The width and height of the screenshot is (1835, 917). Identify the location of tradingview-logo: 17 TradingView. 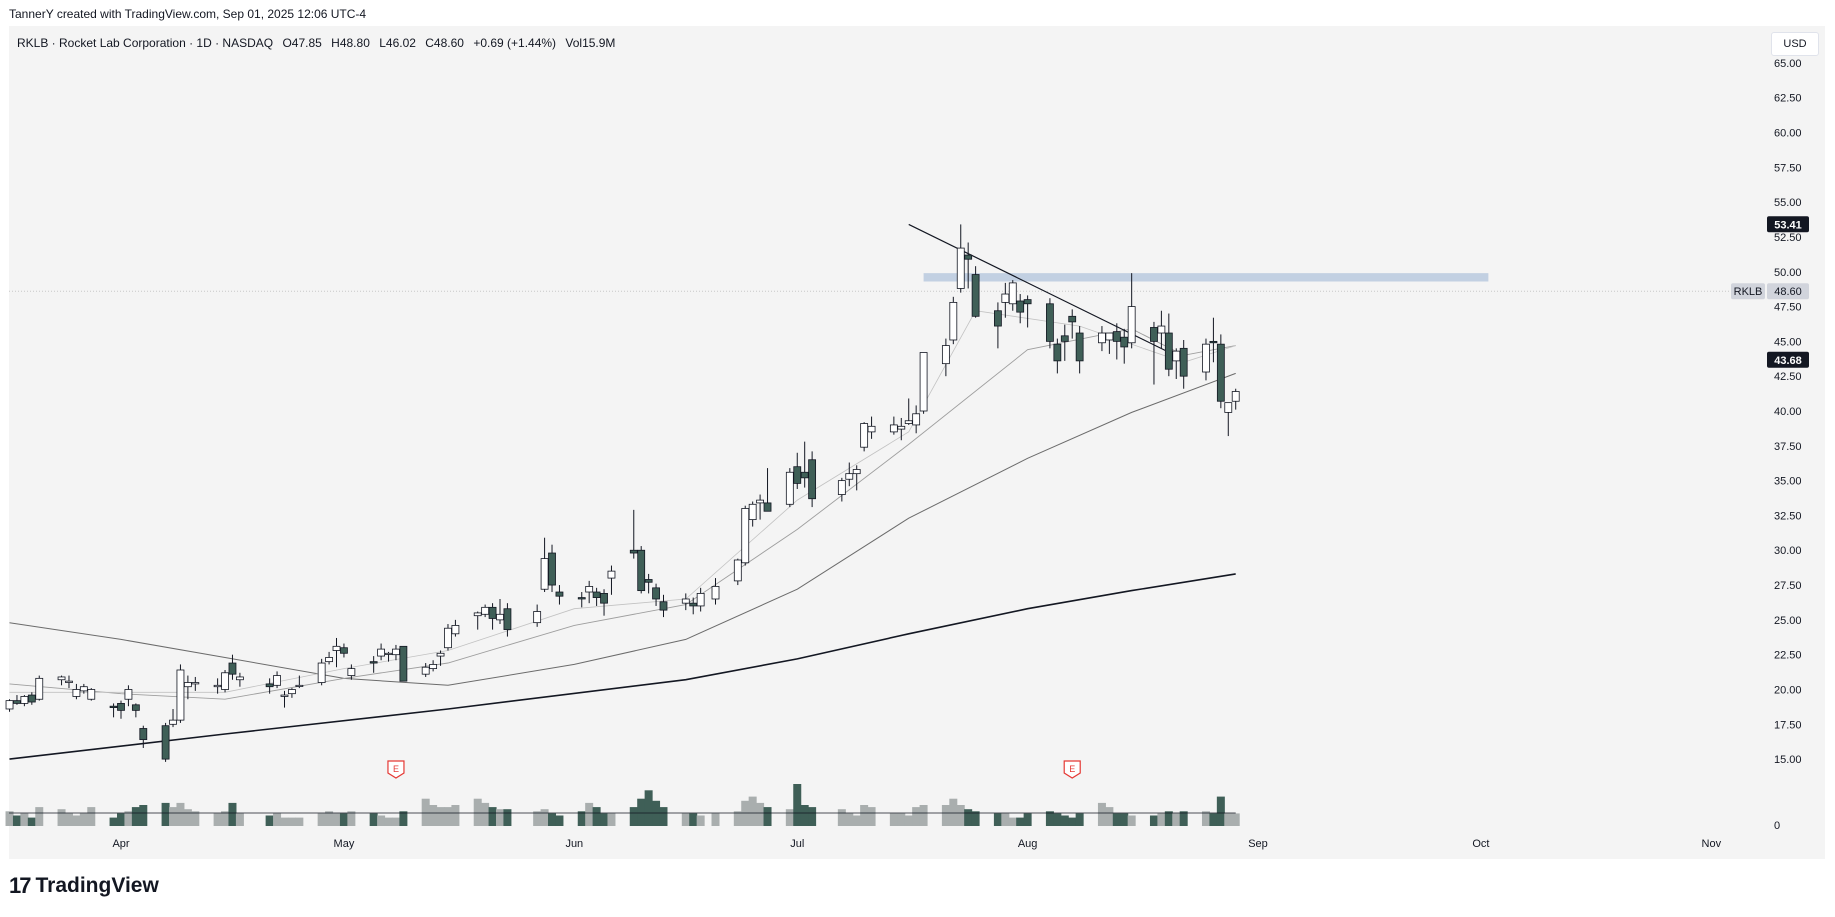
(84, 885).